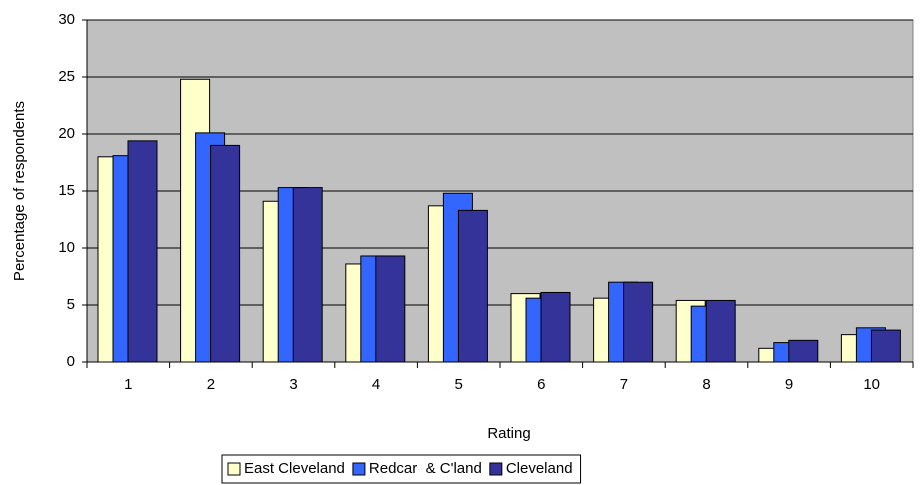 This screenshot has height=485, width=924. Describe the element at coordinates (294, 468) in the screenshot. I see `legend-label: East Cleveland` at that location.